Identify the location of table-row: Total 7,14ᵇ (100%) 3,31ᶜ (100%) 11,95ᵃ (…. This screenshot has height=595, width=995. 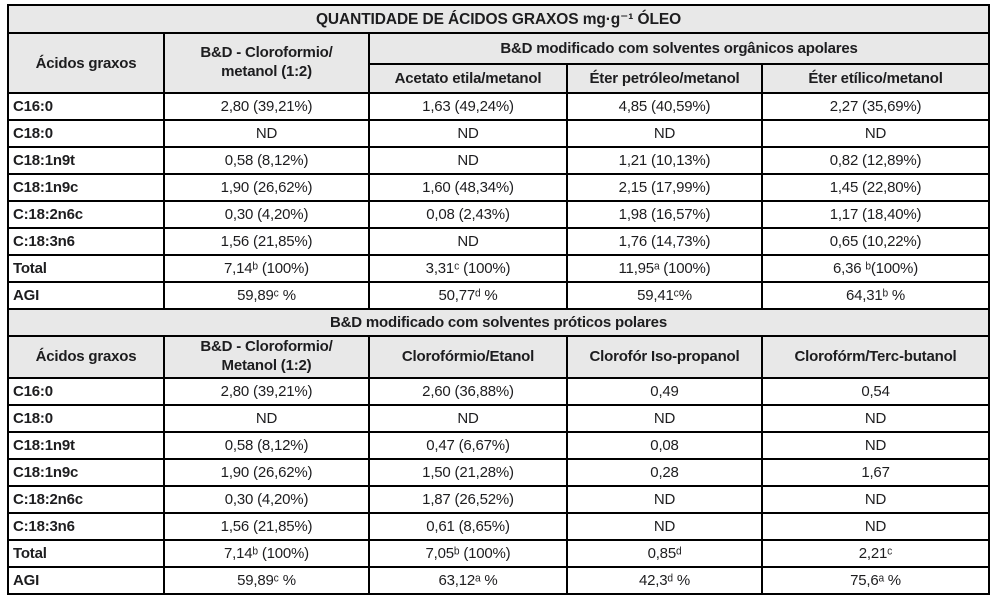
(499, 268).